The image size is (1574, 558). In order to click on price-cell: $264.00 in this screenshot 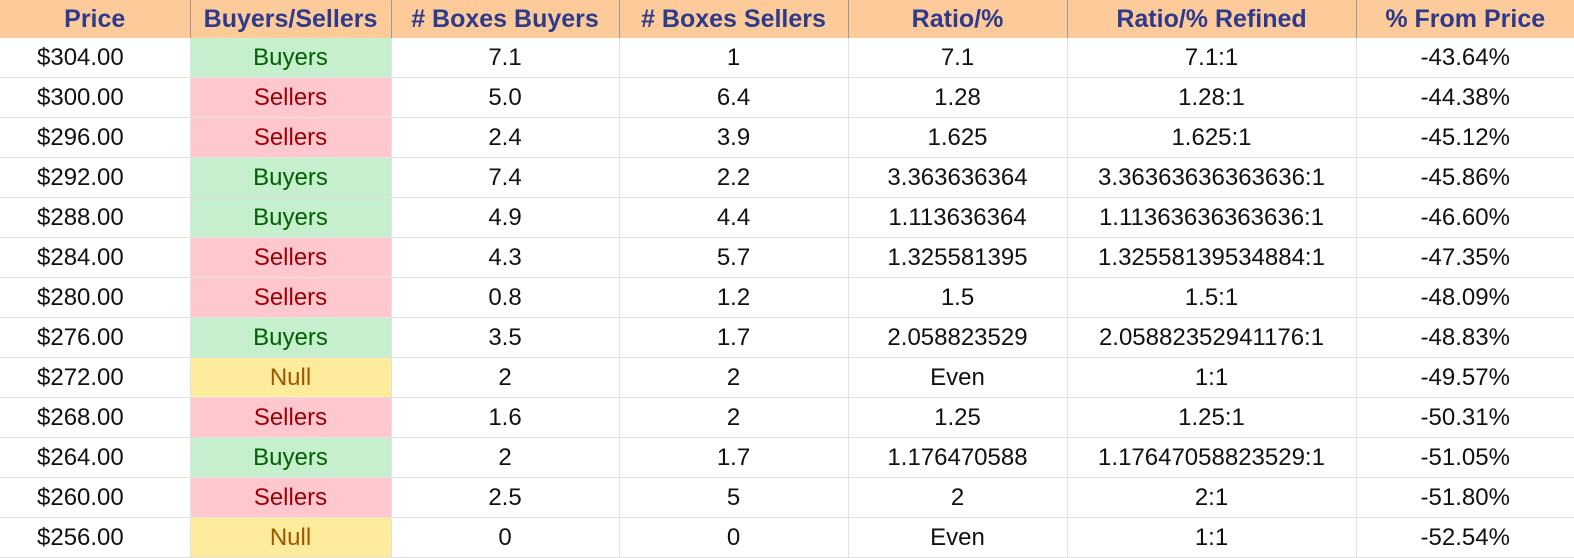, I will do `click(95, 457)`.